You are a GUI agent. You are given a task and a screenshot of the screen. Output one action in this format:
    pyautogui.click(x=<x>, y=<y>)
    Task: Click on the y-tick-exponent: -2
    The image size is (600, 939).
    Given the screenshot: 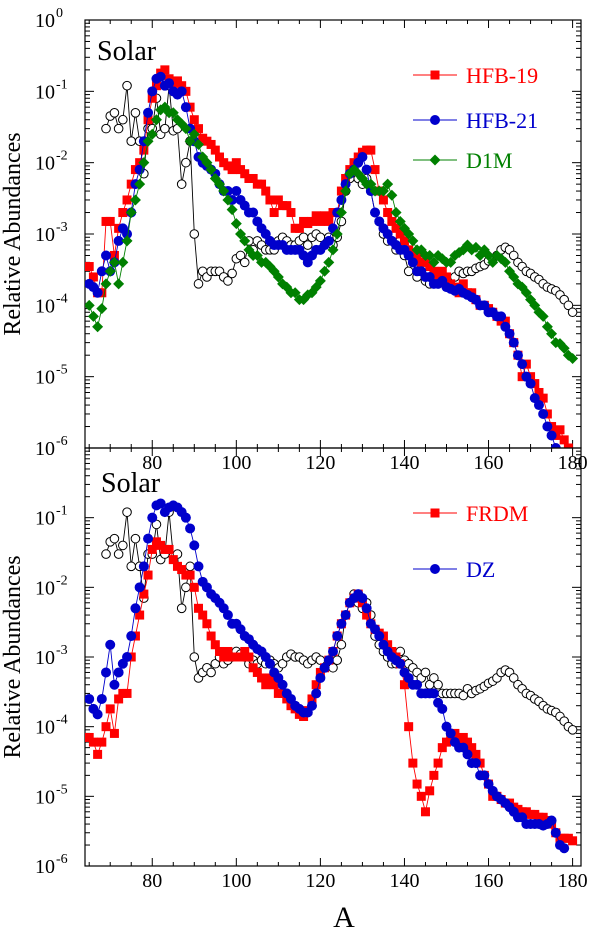 What is the action you would take?
    pyautogui.click(x=62, y=580)
    